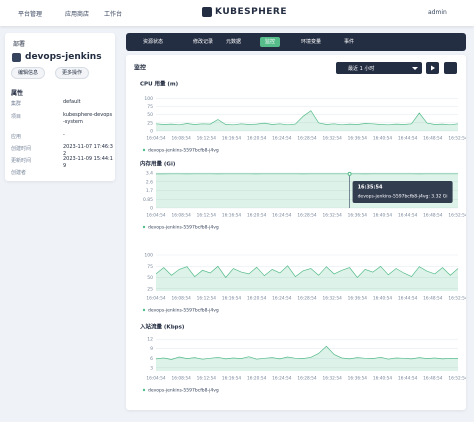  I want to click on y-tick-label: 1.7, so click(149, 191).